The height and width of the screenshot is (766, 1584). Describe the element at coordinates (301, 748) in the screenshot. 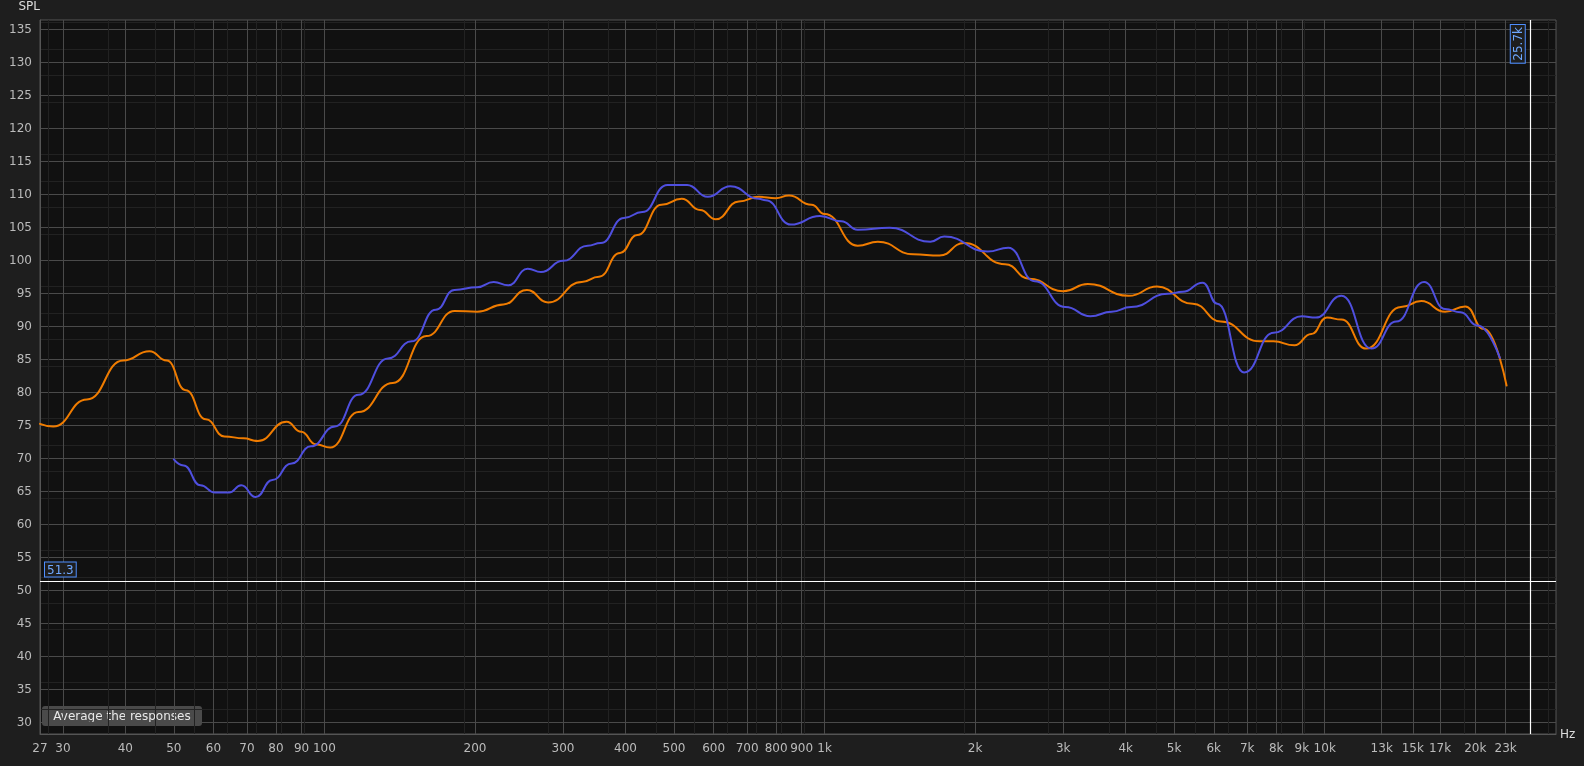

I see `x-tick-label: 90` at that location.